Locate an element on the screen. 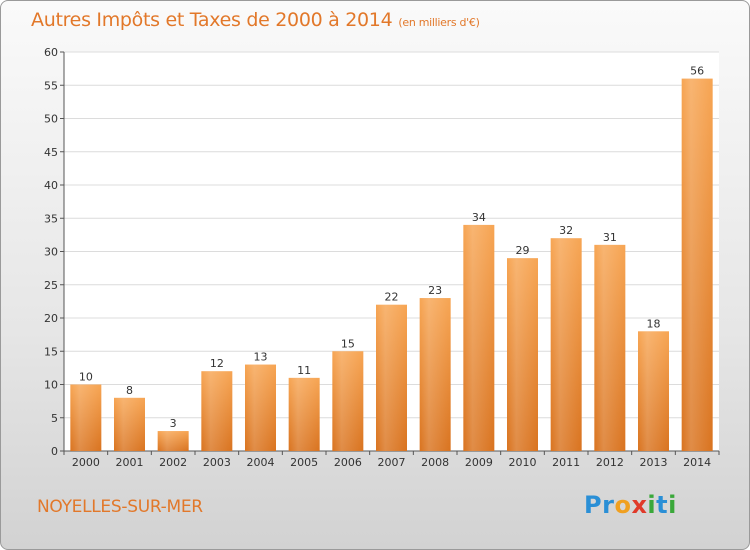  data-label-2008: 23 is located at coordinates (435, 290).